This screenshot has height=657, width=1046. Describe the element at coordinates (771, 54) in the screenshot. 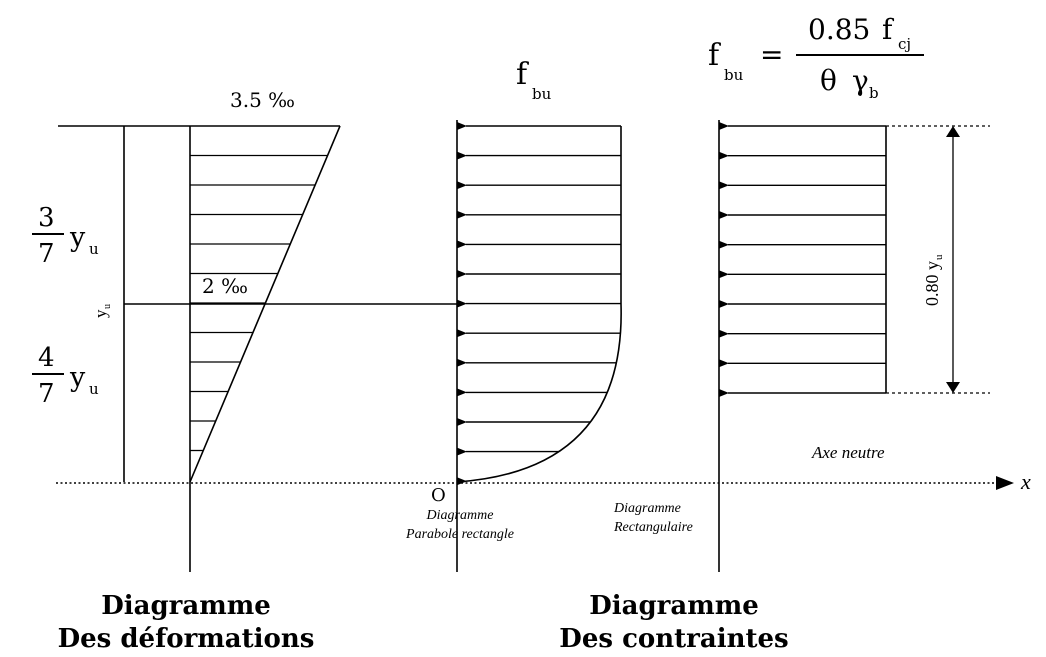

I see `formula-equals: =` at that location.